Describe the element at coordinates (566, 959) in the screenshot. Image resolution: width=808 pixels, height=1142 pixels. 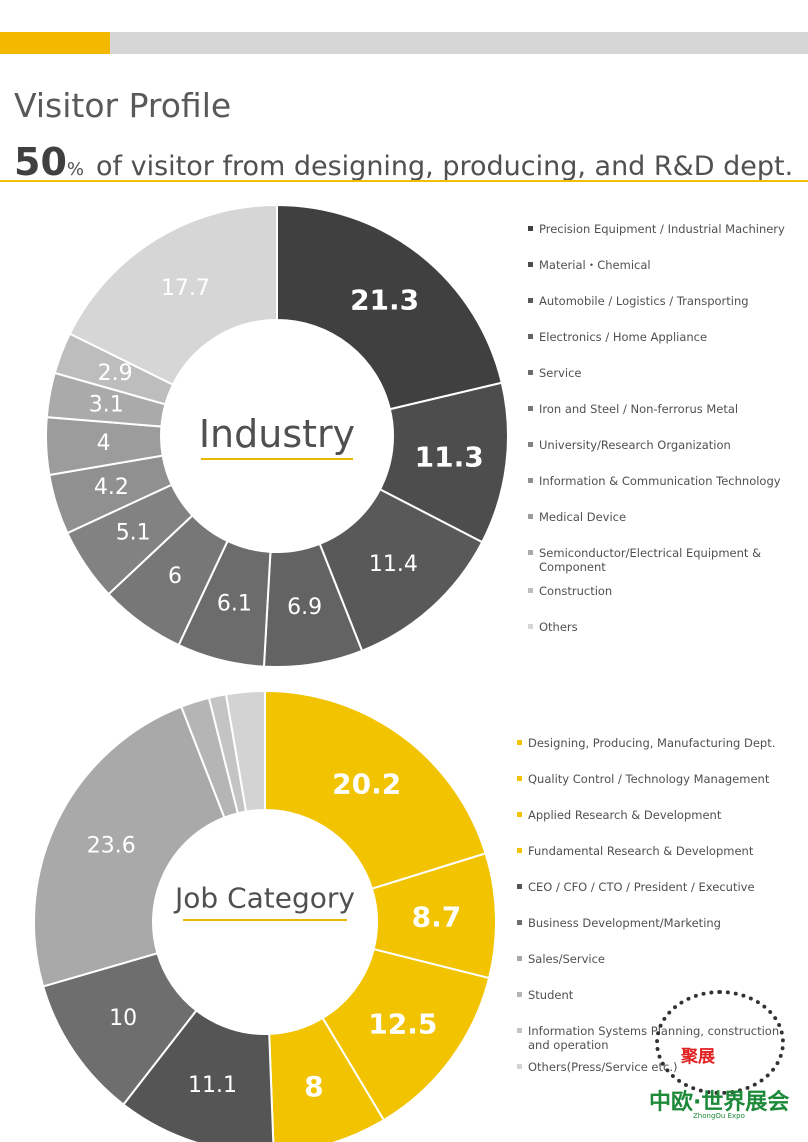
I see `legend-label: Sales/Service` at that location.